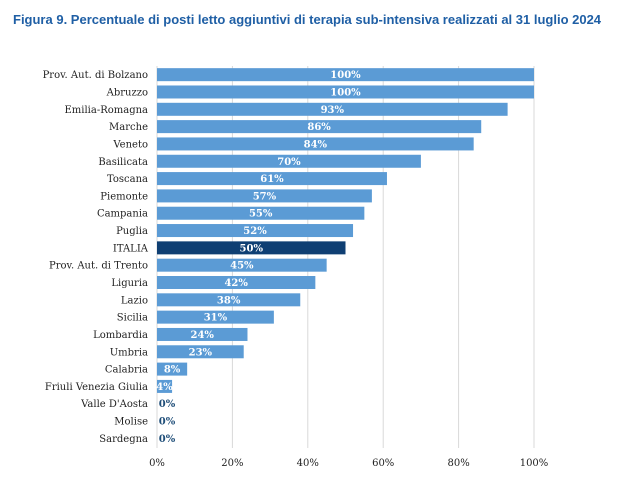  Describe the element at coordinates (130, 144) in the screenshot. I see `category-label: Veneto` at that location.